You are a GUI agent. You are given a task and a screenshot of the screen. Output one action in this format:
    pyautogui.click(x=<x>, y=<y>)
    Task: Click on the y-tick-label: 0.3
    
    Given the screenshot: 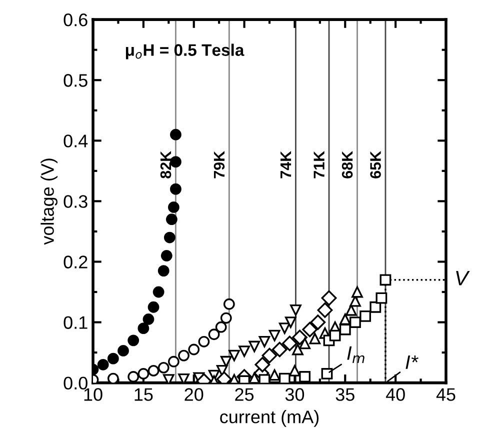 What is the action you would take?
    pyautogui.click(x=76, y=201)
    